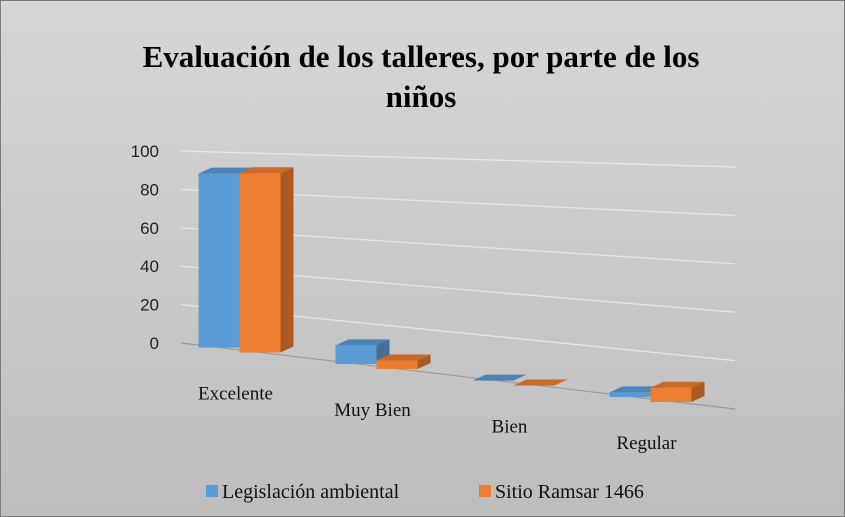 Image resolution: width=845 pixels, height=517 pixels. What do you see at coordinates (154, 343) in the screenshot?
I see `y-tick-label: 0` at bounding box center [154, 343].